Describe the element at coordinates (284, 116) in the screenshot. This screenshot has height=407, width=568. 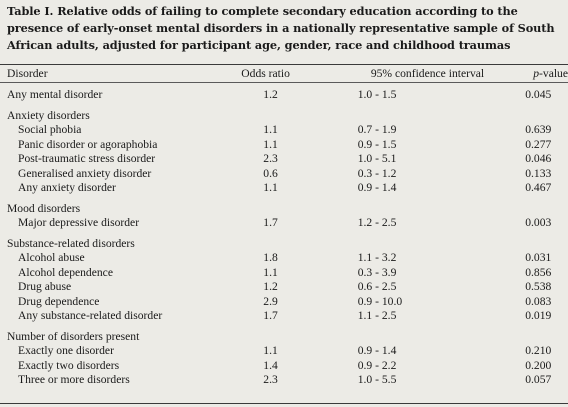
I see `section-heading-row: Anxiety disorders` at that location.